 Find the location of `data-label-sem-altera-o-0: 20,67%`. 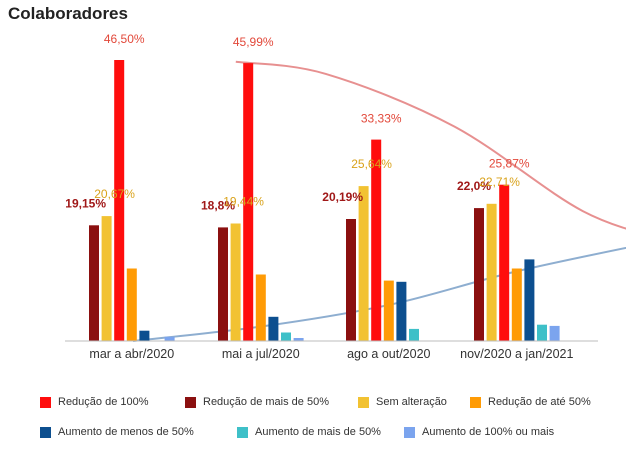

data-label-sem-altera-o-0: 20,67% is located at coordinates (114, 194).